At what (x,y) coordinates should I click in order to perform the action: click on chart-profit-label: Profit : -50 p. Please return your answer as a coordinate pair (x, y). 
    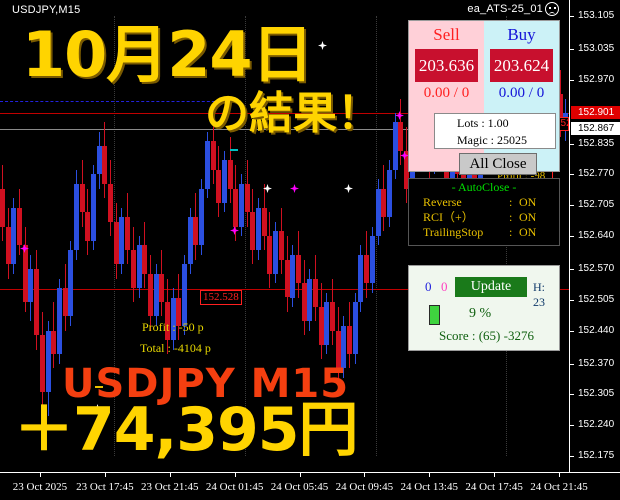
    Looking at the image, I should click on (173, 327).